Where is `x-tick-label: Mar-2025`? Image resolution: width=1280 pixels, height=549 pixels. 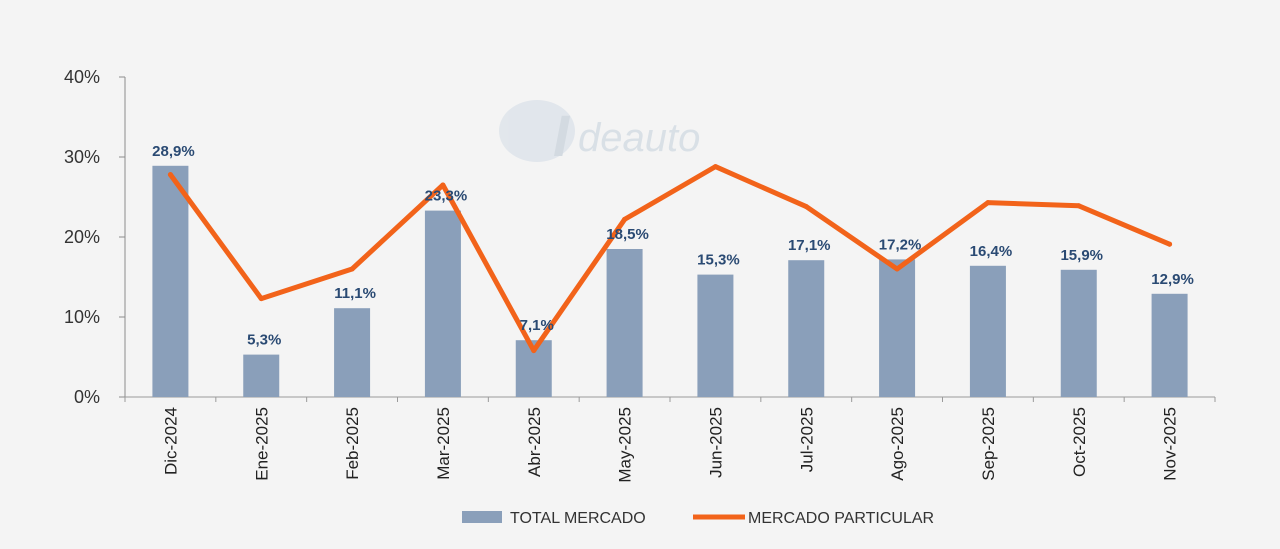
x-tick-label: Mar-2025 is located at coordinates (443, 443).